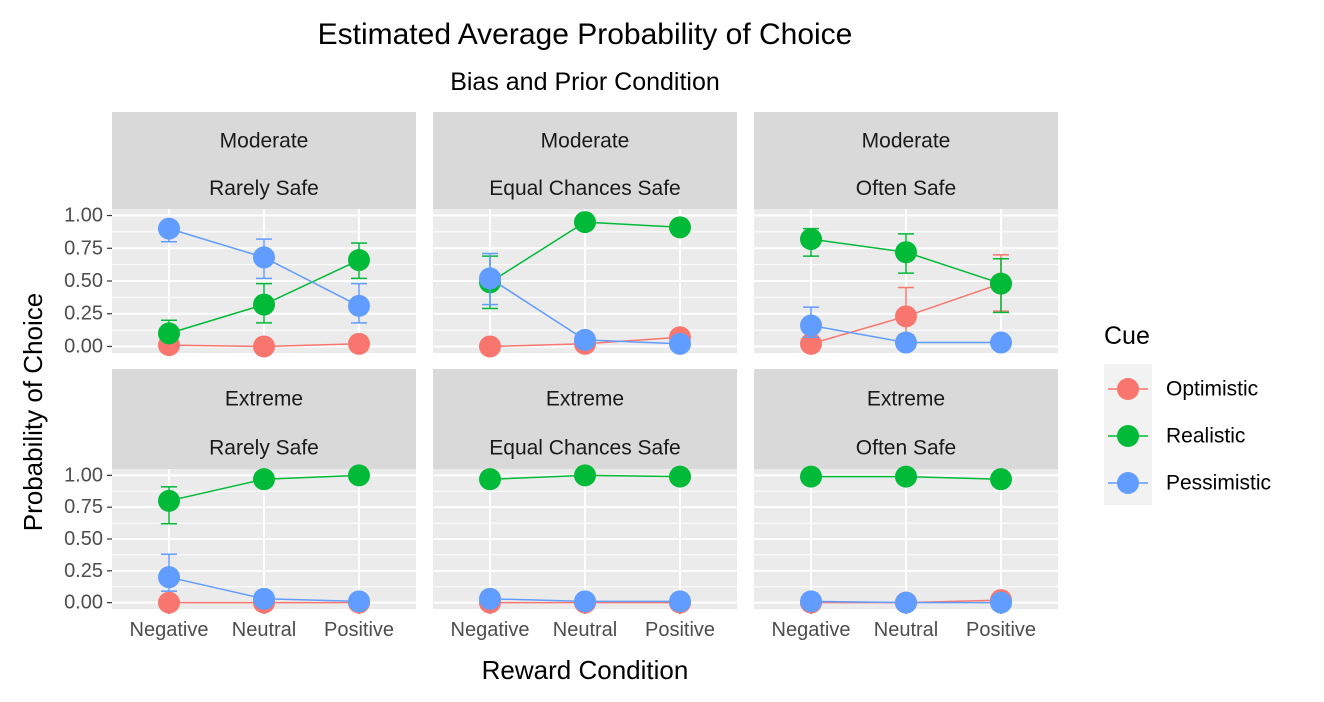 This screenshot has width=1324, height=702. I want to click on y-tick-label: 0.50, so click(83, 281).